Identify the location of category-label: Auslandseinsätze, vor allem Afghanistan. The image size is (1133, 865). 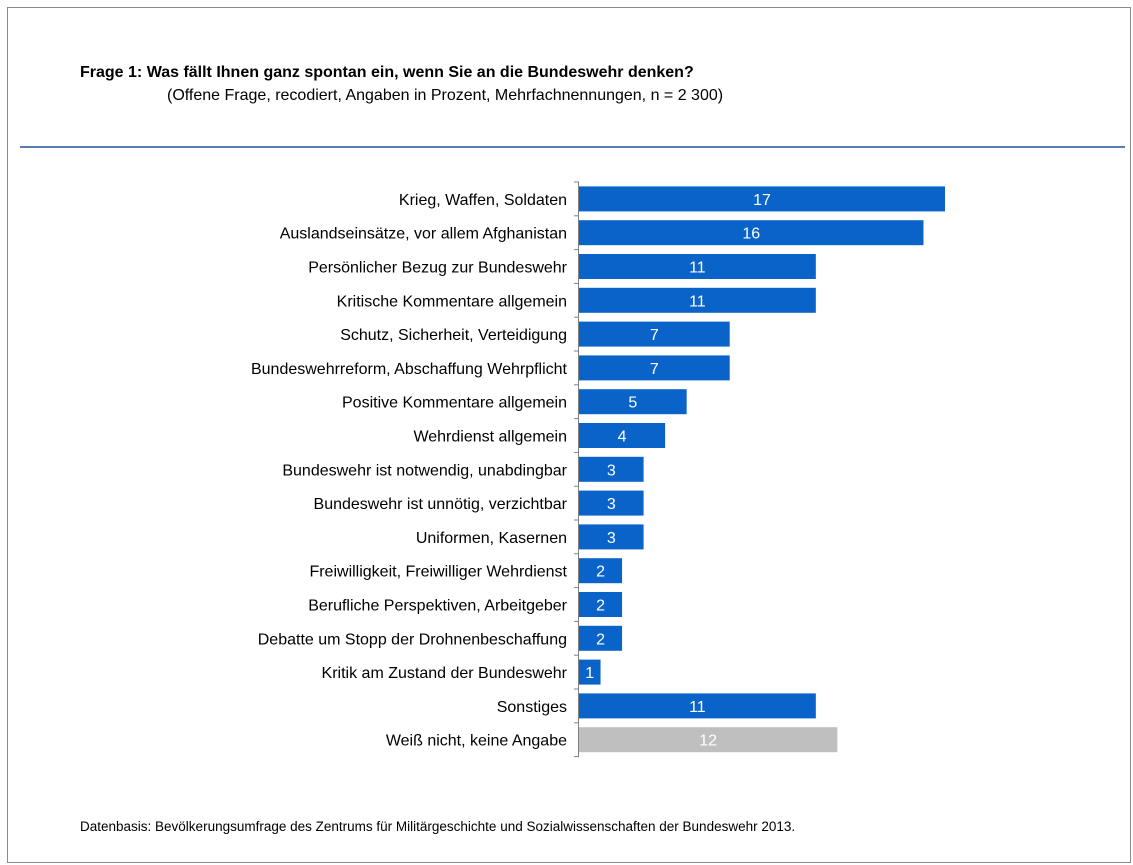
(423, 234).